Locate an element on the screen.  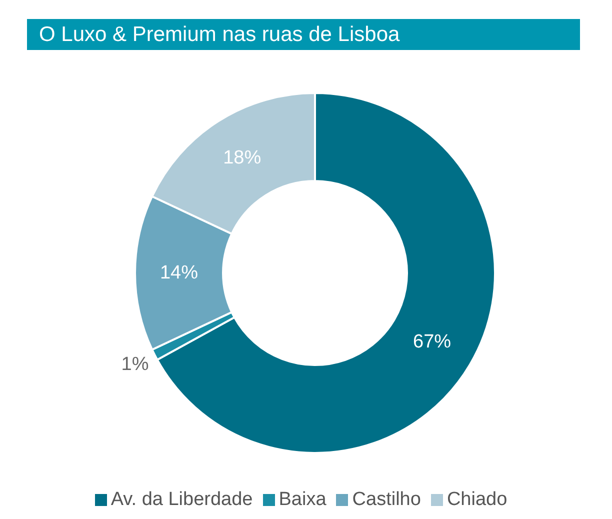
legend-label: Chiado is located at coordinates (477, 499).